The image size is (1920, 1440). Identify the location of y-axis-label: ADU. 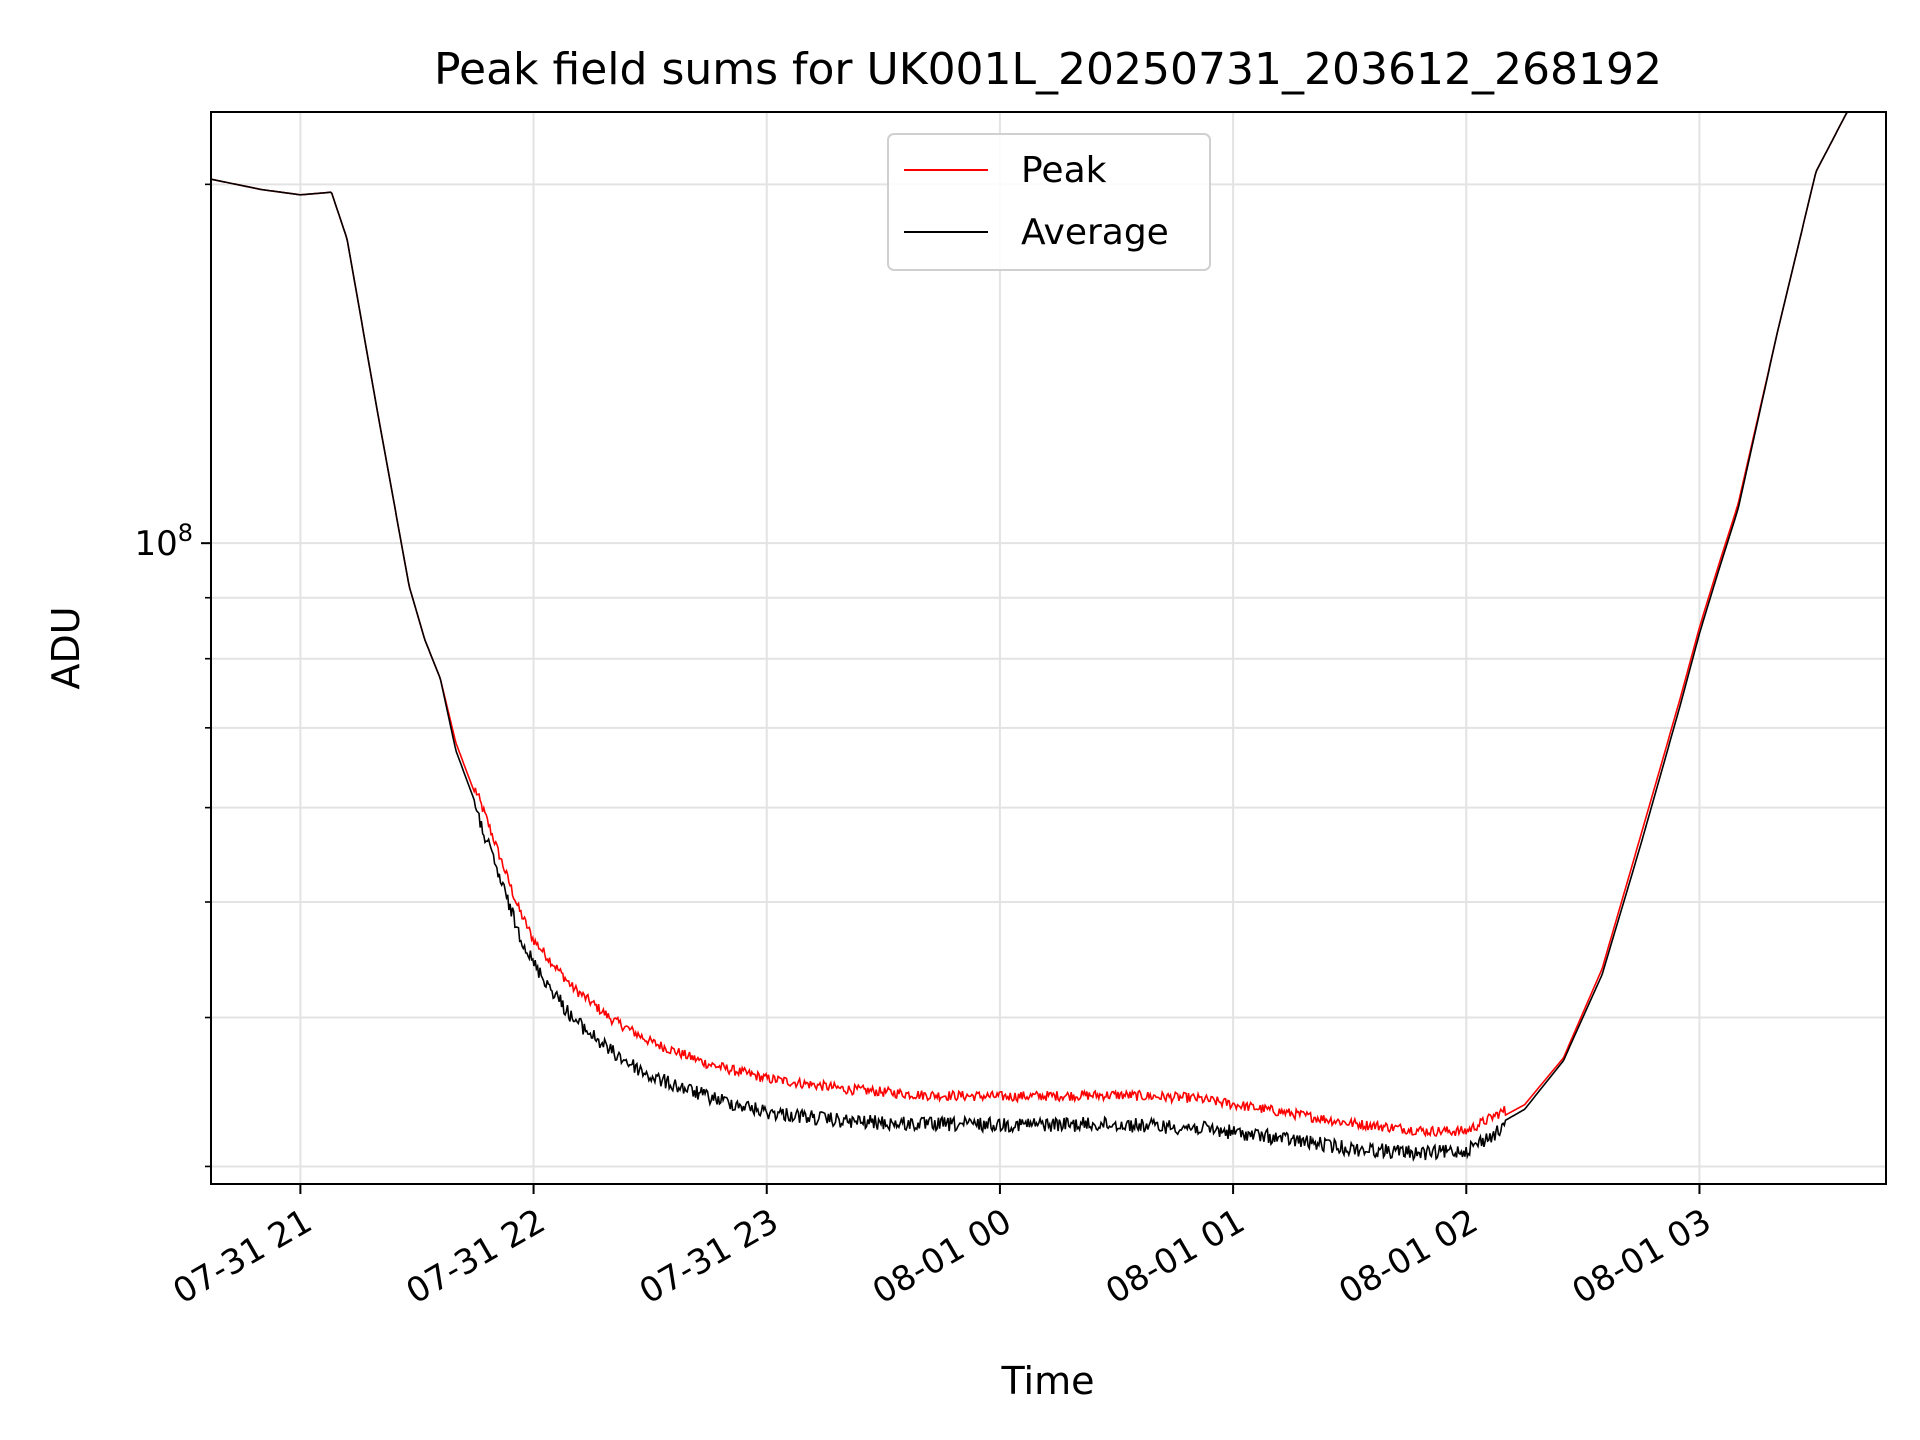
(66, 647).